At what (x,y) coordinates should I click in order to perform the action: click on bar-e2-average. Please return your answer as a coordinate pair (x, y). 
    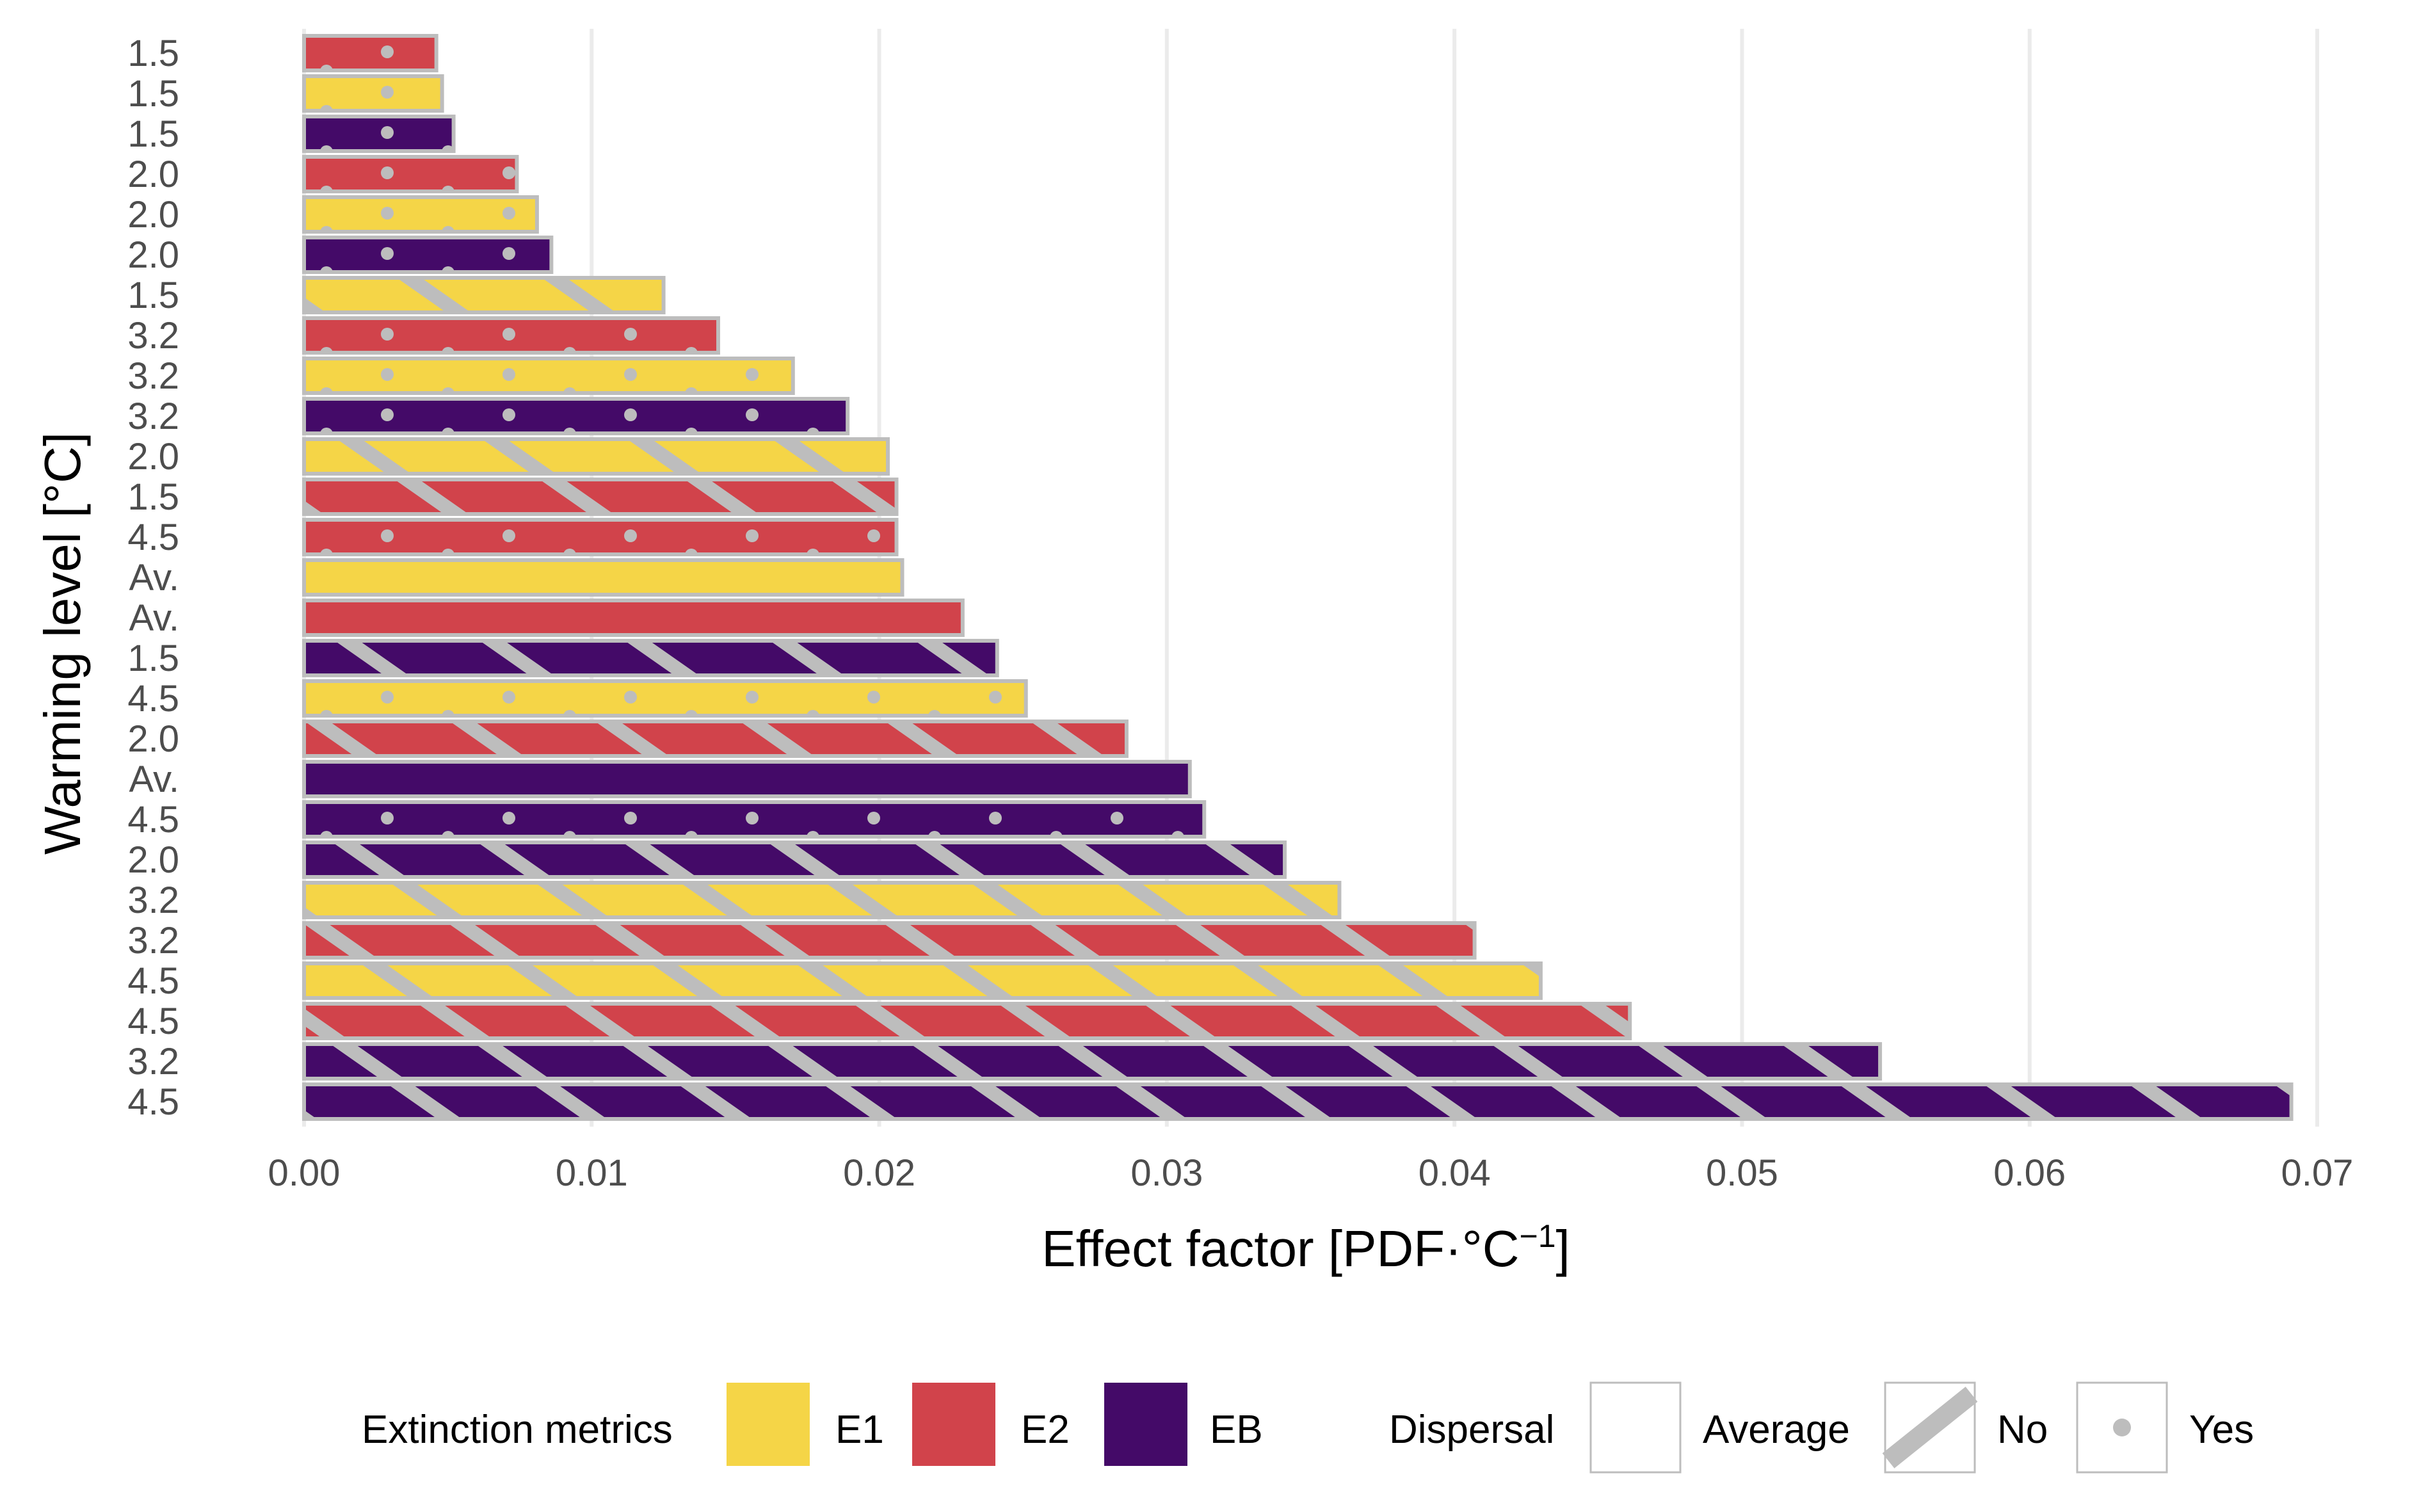
    Looking at the image, I should click on (633, 618).